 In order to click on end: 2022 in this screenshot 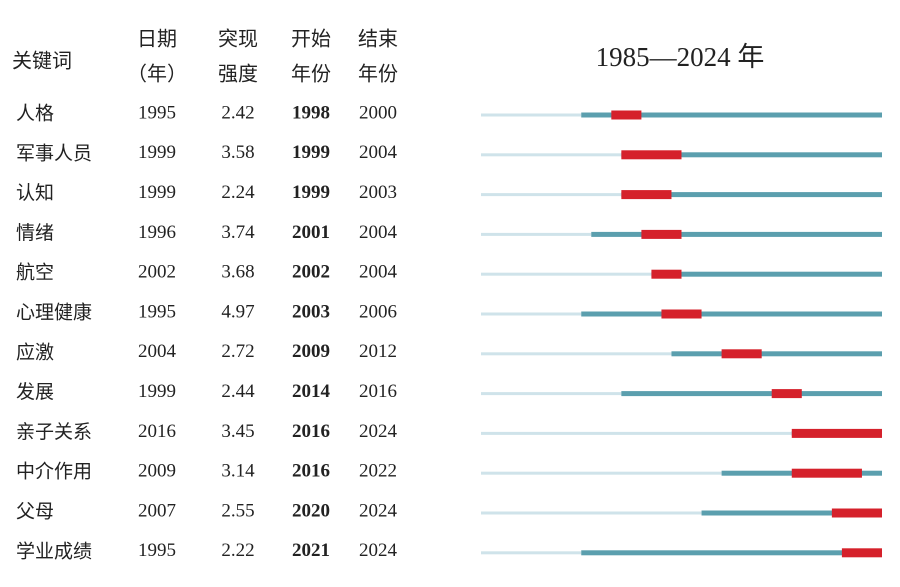, I will do `click(378, 471)`.